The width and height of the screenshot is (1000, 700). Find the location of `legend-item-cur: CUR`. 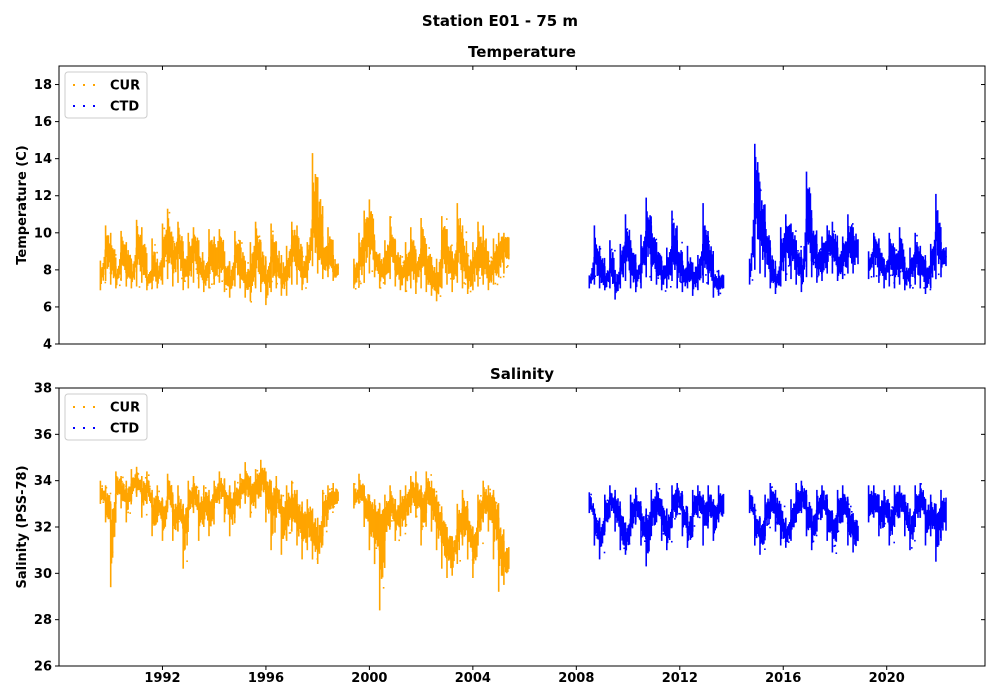

legend-item-cur: CUR is located at coordinates (106, 408).